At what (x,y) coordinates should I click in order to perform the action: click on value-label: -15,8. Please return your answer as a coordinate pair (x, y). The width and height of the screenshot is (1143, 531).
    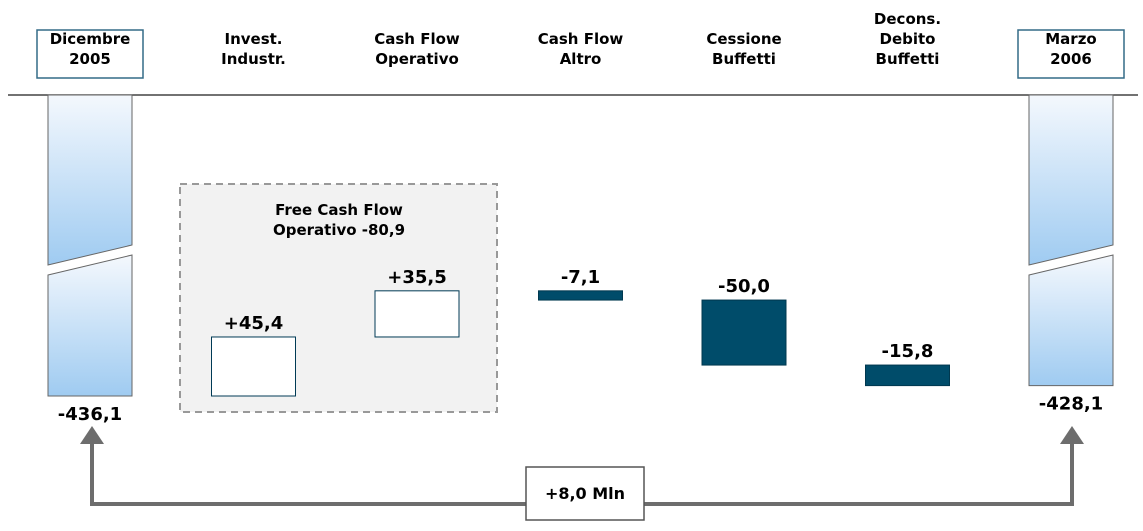
    Looking at the image, I should click on (908, 351).